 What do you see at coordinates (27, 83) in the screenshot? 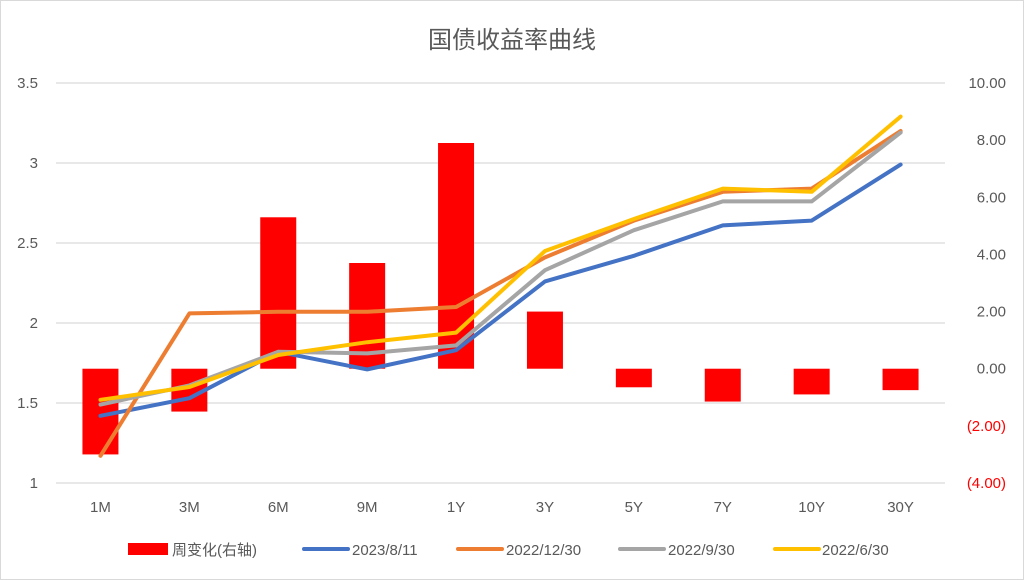
I see `left-axis-tick: 3.5` at bounding box center [27, 83].